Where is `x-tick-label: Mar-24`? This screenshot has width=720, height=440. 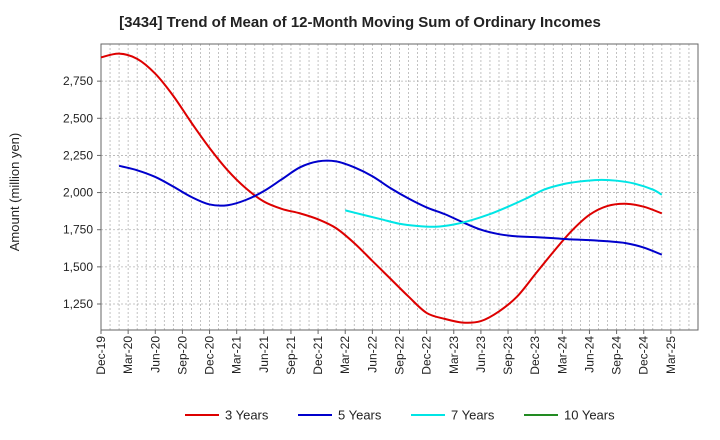
x-tick-label: Mar-24 is located at coordinates (562, 355).